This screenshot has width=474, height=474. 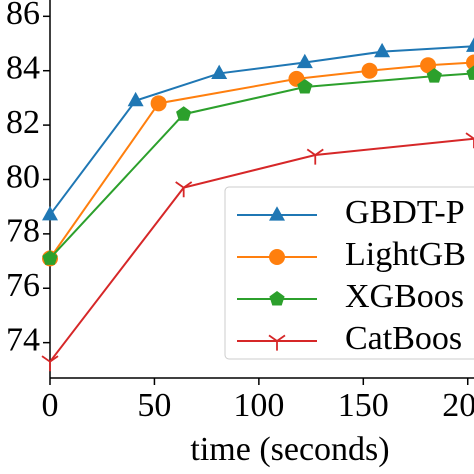 I want to click on legend-label: CatBoos, so click(x=403, y=338).